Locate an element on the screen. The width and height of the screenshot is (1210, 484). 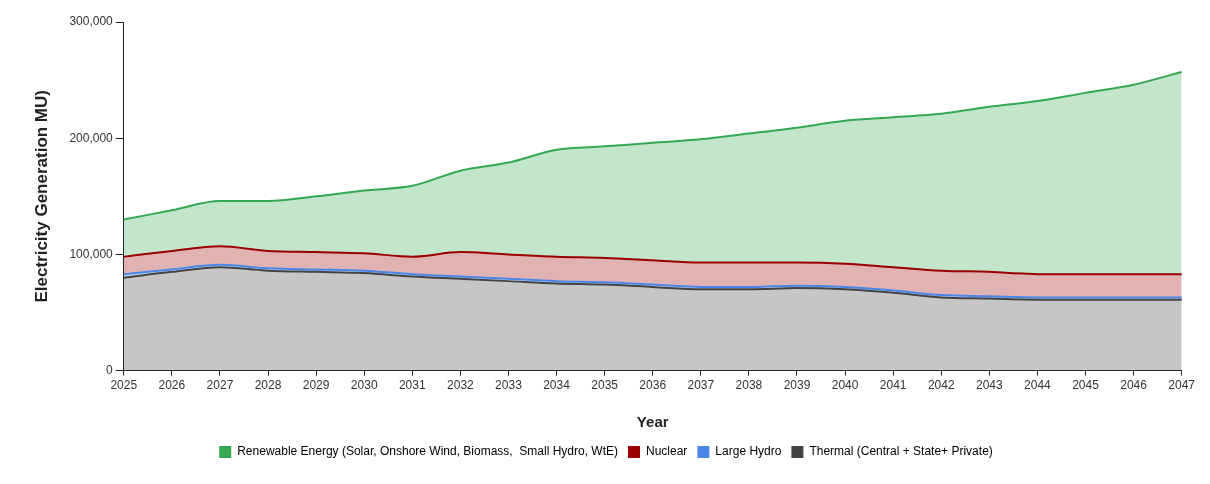
y-tick-label: 100,000 is located at coordinates (91, 253).